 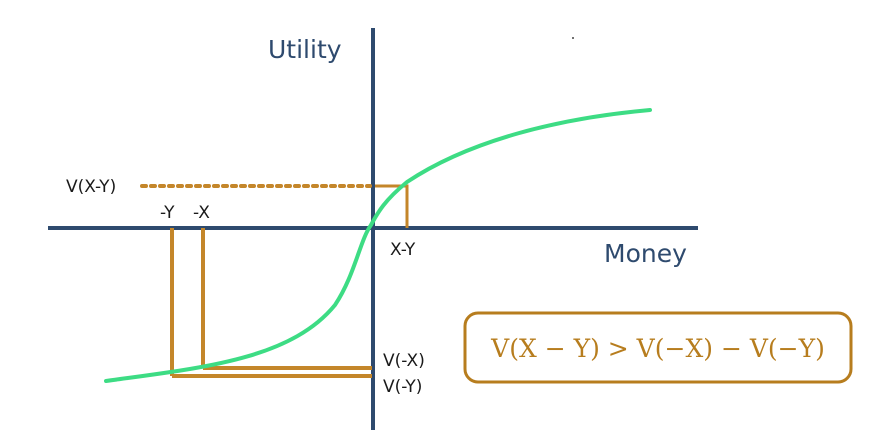 I want to click on formula-box, so click(x=658, y=347).